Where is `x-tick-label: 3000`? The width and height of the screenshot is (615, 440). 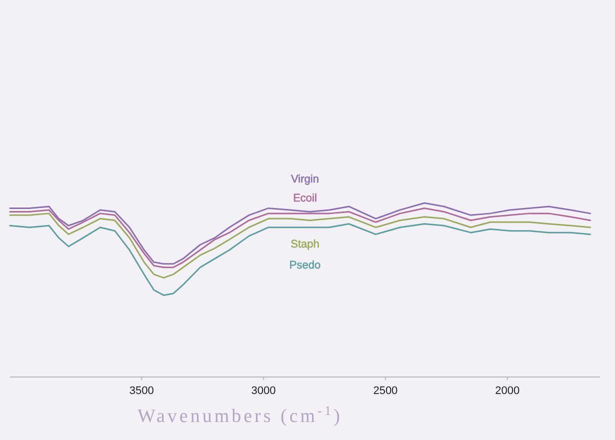
x-tick-label: 3000 is located at coordinates (263, 391).